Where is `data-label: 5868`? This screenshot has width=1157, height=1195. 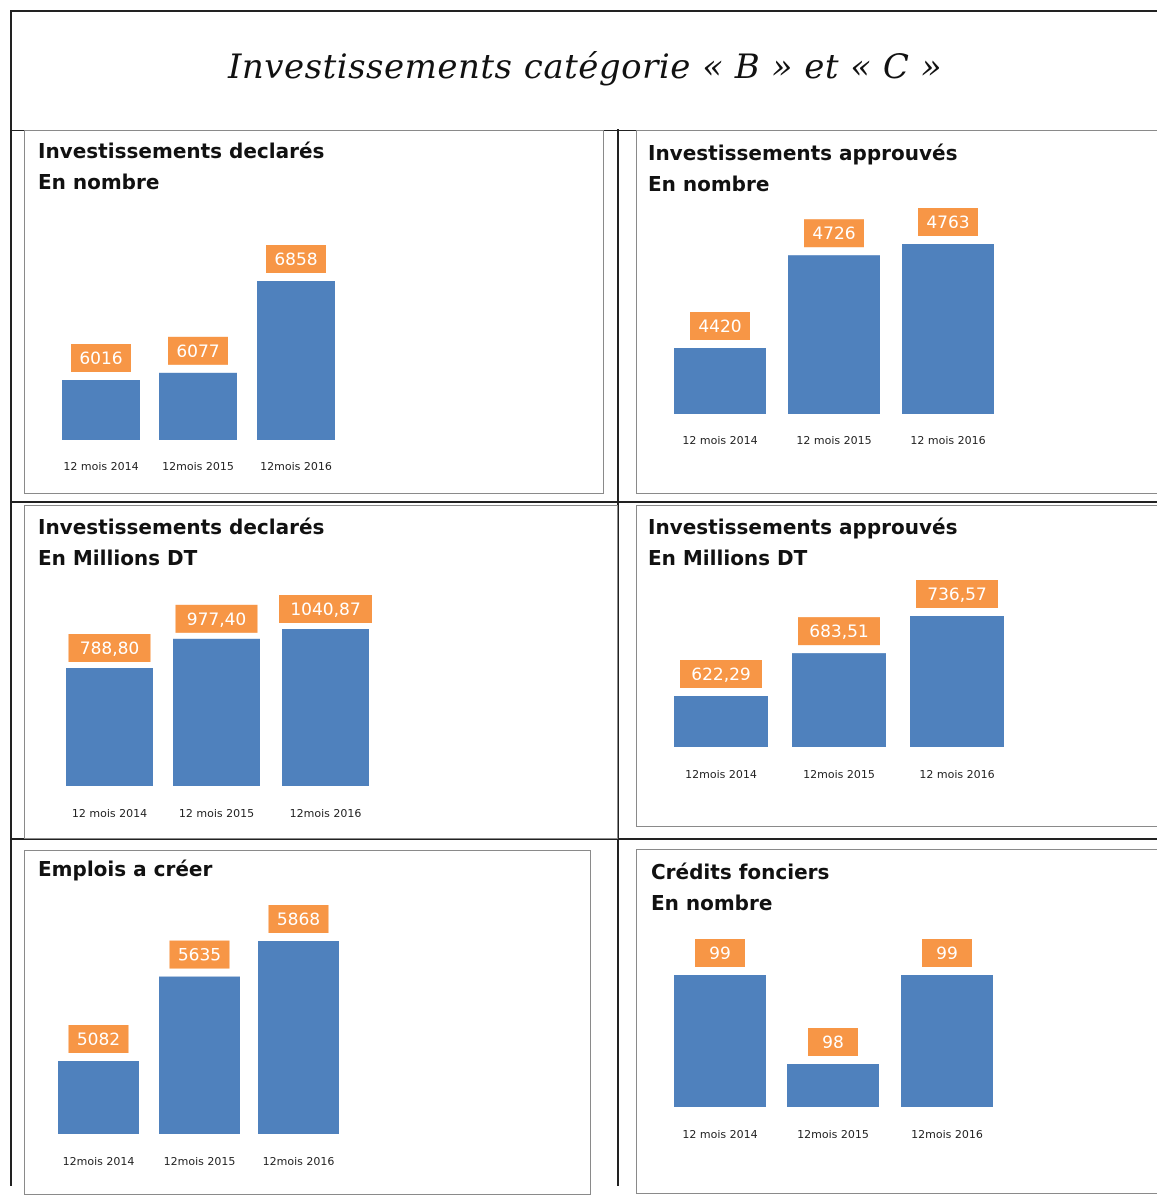 data-label: 5868 is located at coordinates (298, 920).